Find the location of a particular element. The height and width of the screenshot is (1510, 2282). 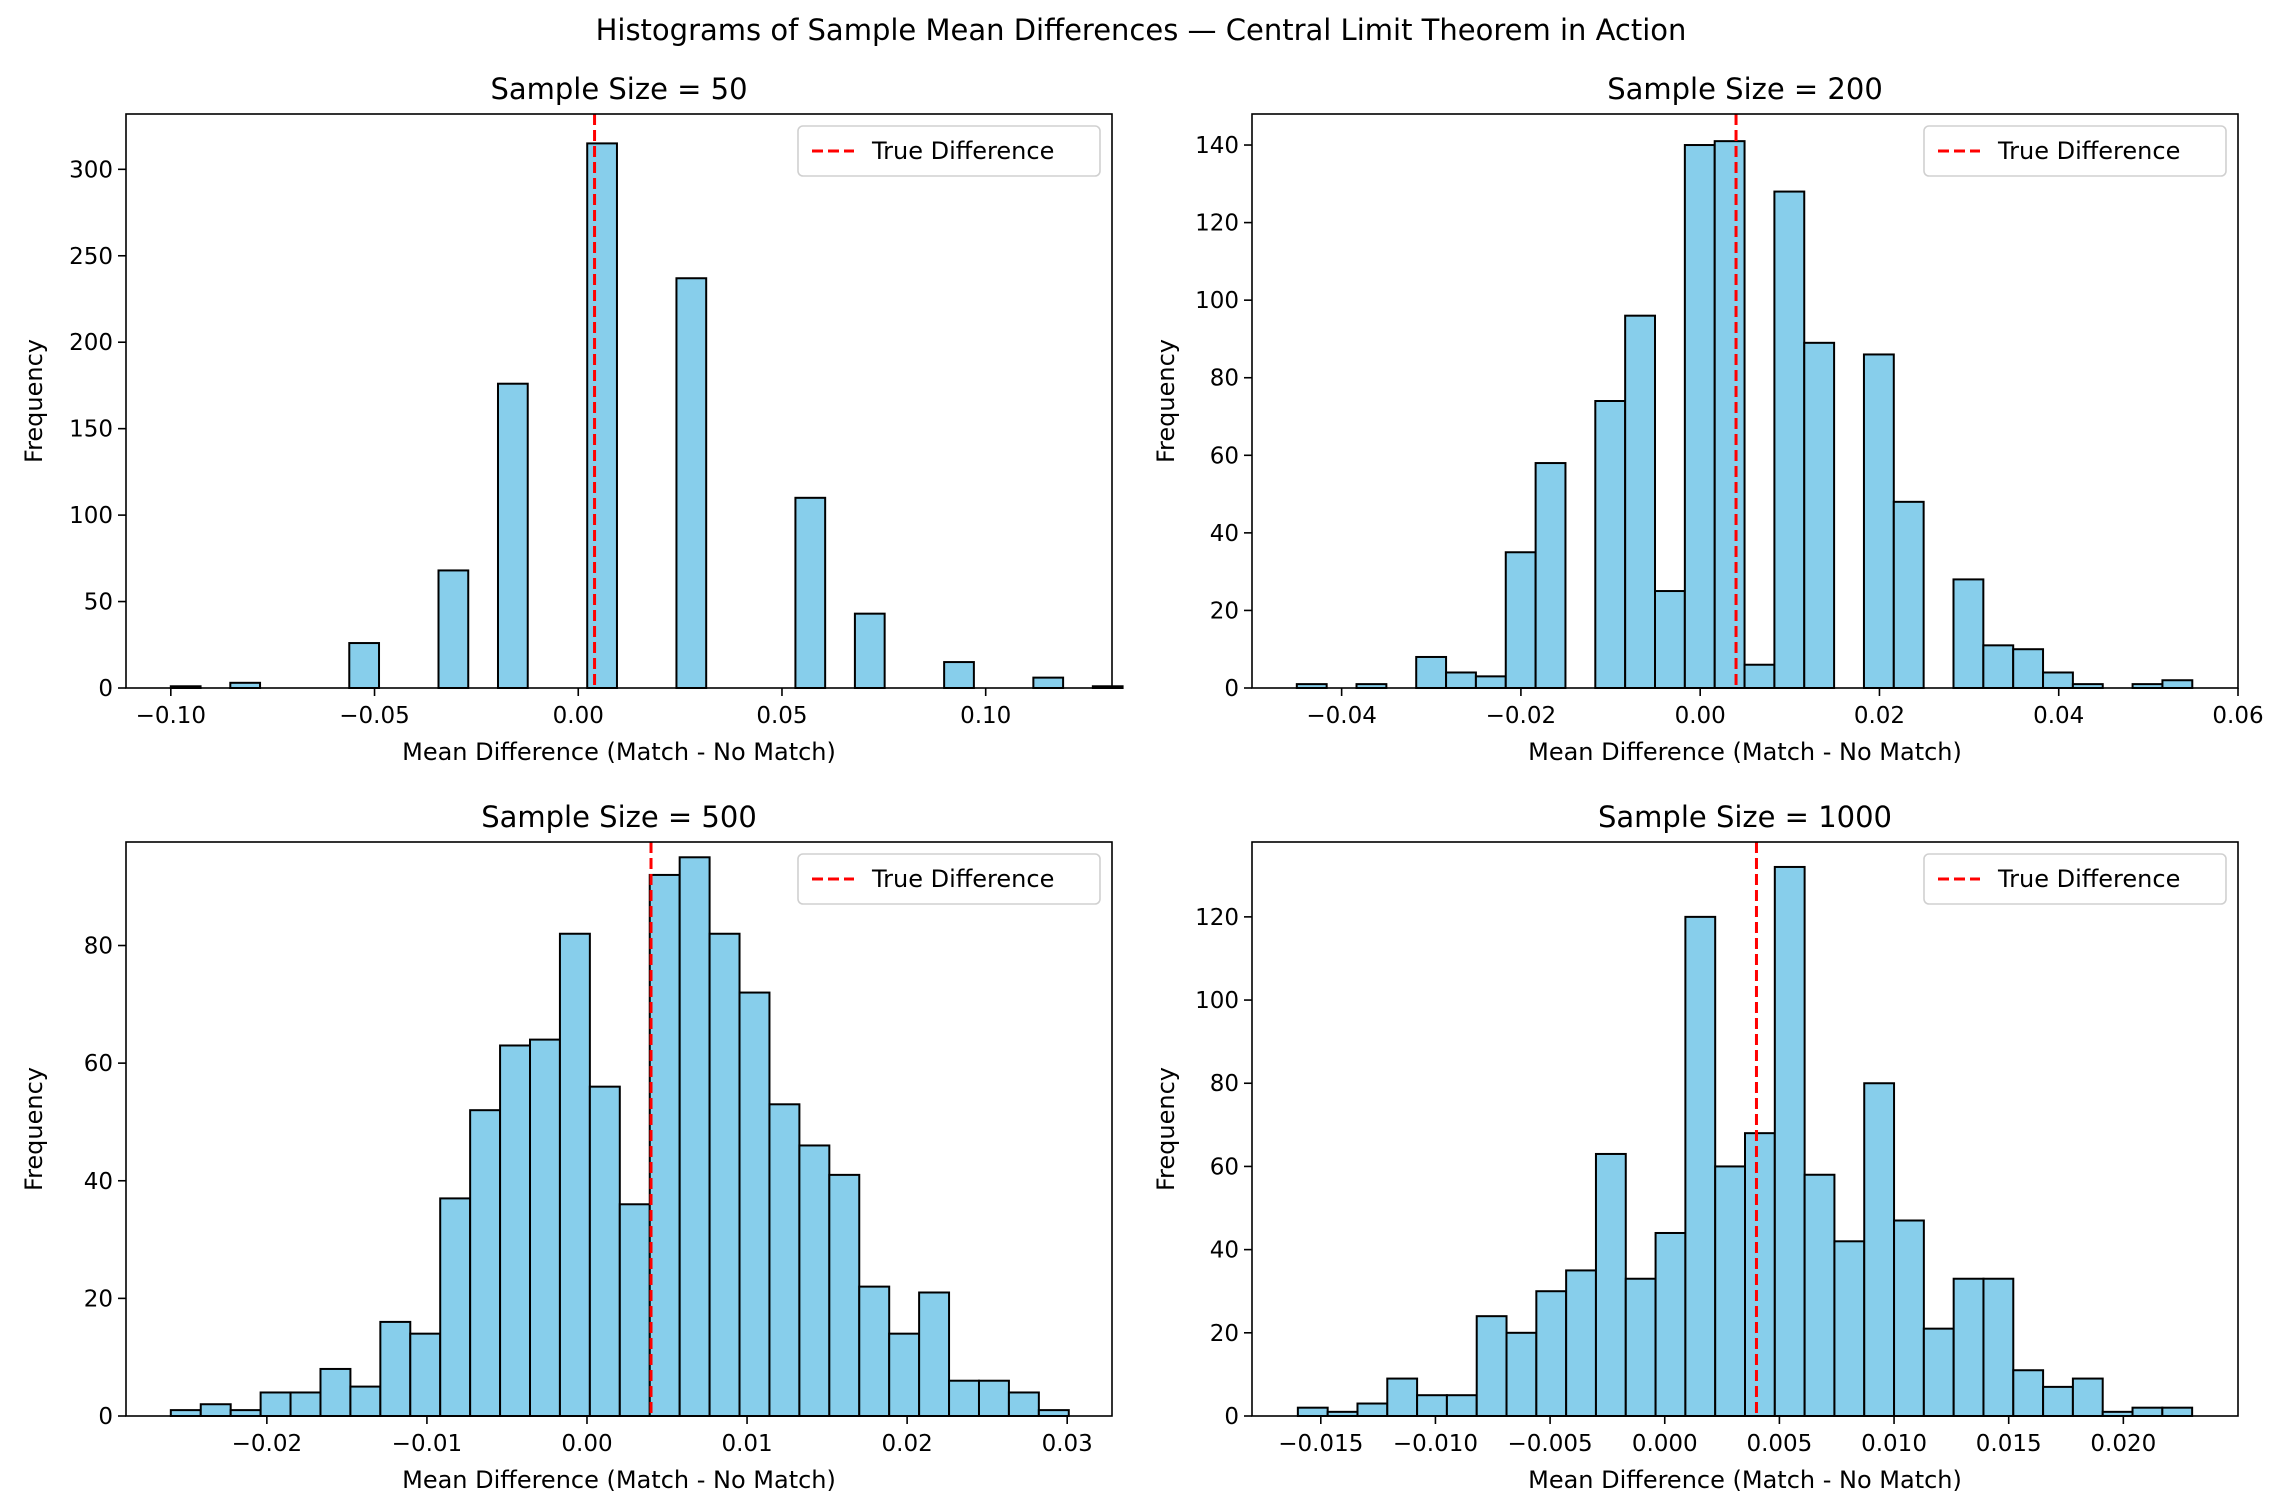

x-tick-label: 0.01 is located at coordinates (746, 1444).